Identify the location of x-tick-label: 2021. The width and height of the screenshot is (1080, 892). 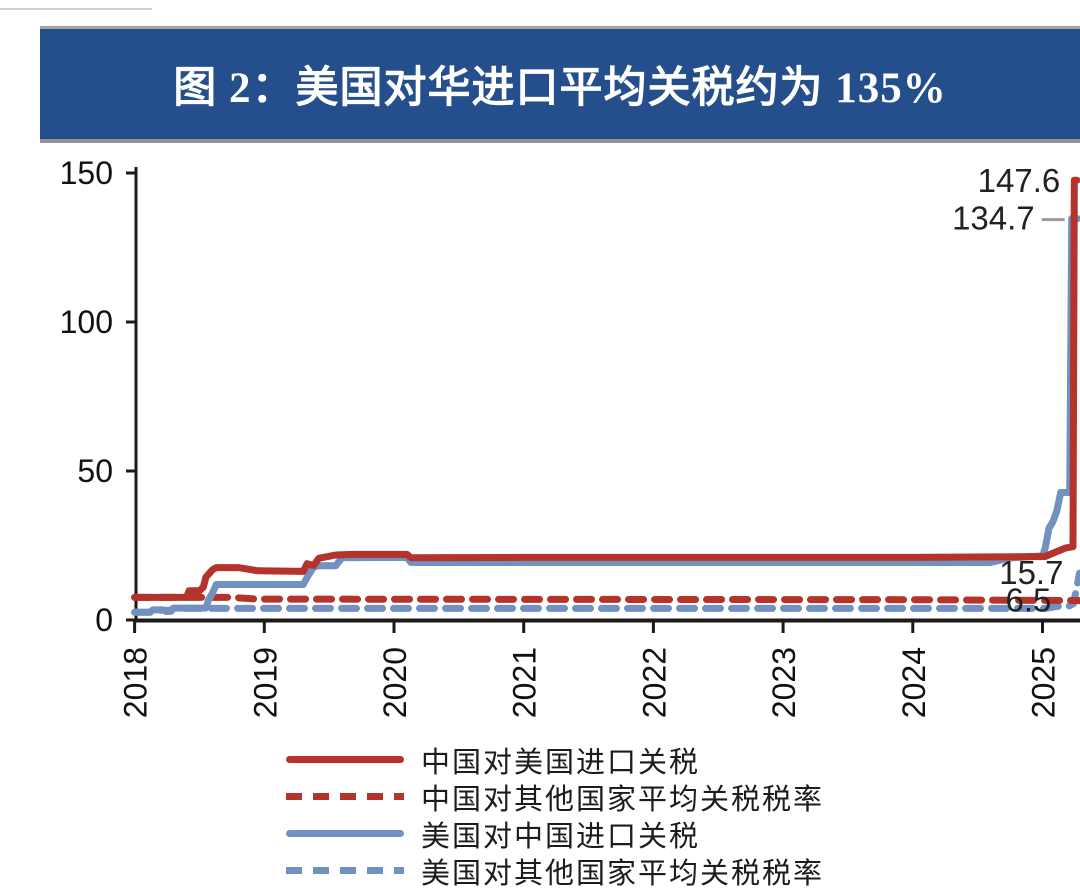
(525, 682).